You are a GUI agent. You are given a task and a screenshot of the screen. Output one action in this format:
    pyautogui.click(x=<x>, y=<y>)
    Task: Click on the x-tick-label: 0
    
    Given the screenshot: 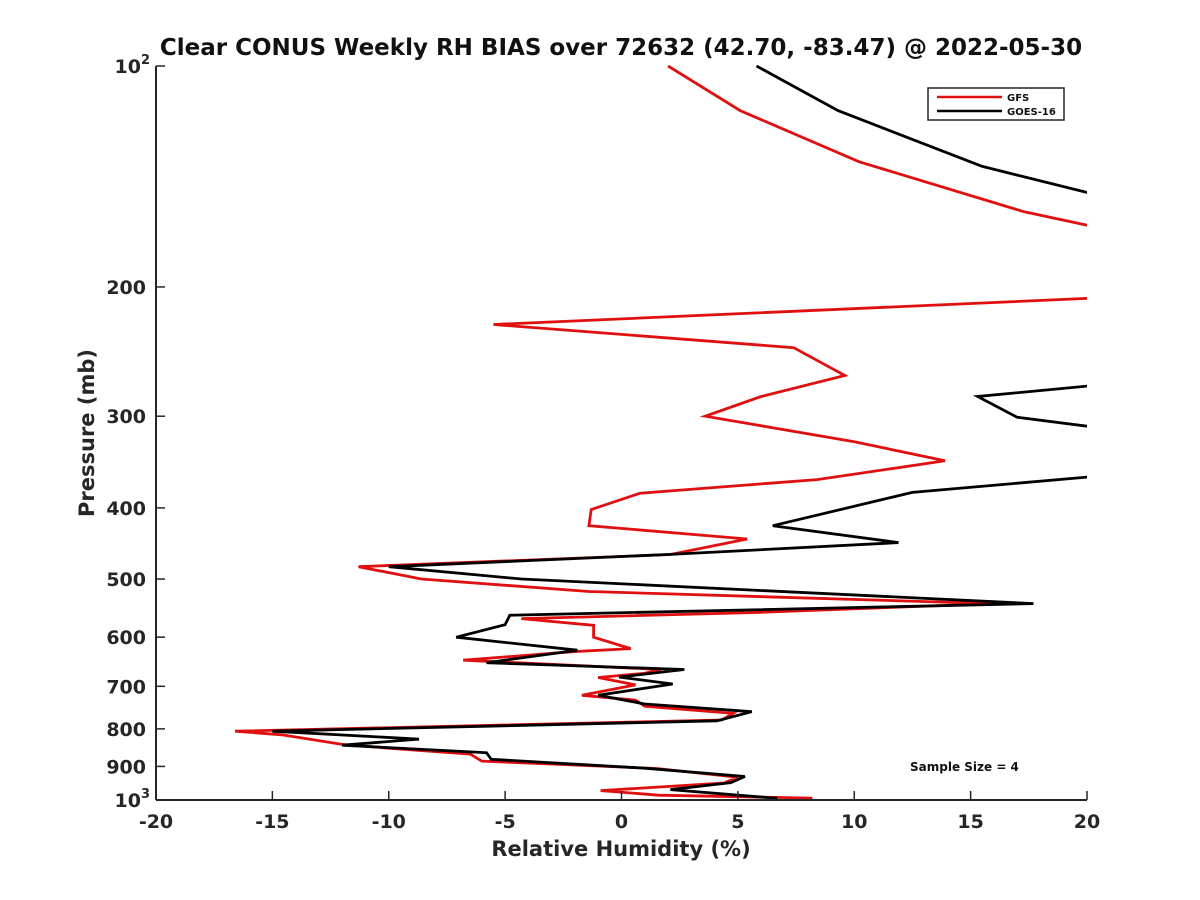 What is the action you would take?
    pyautogui.click(x=621, y=822)
    